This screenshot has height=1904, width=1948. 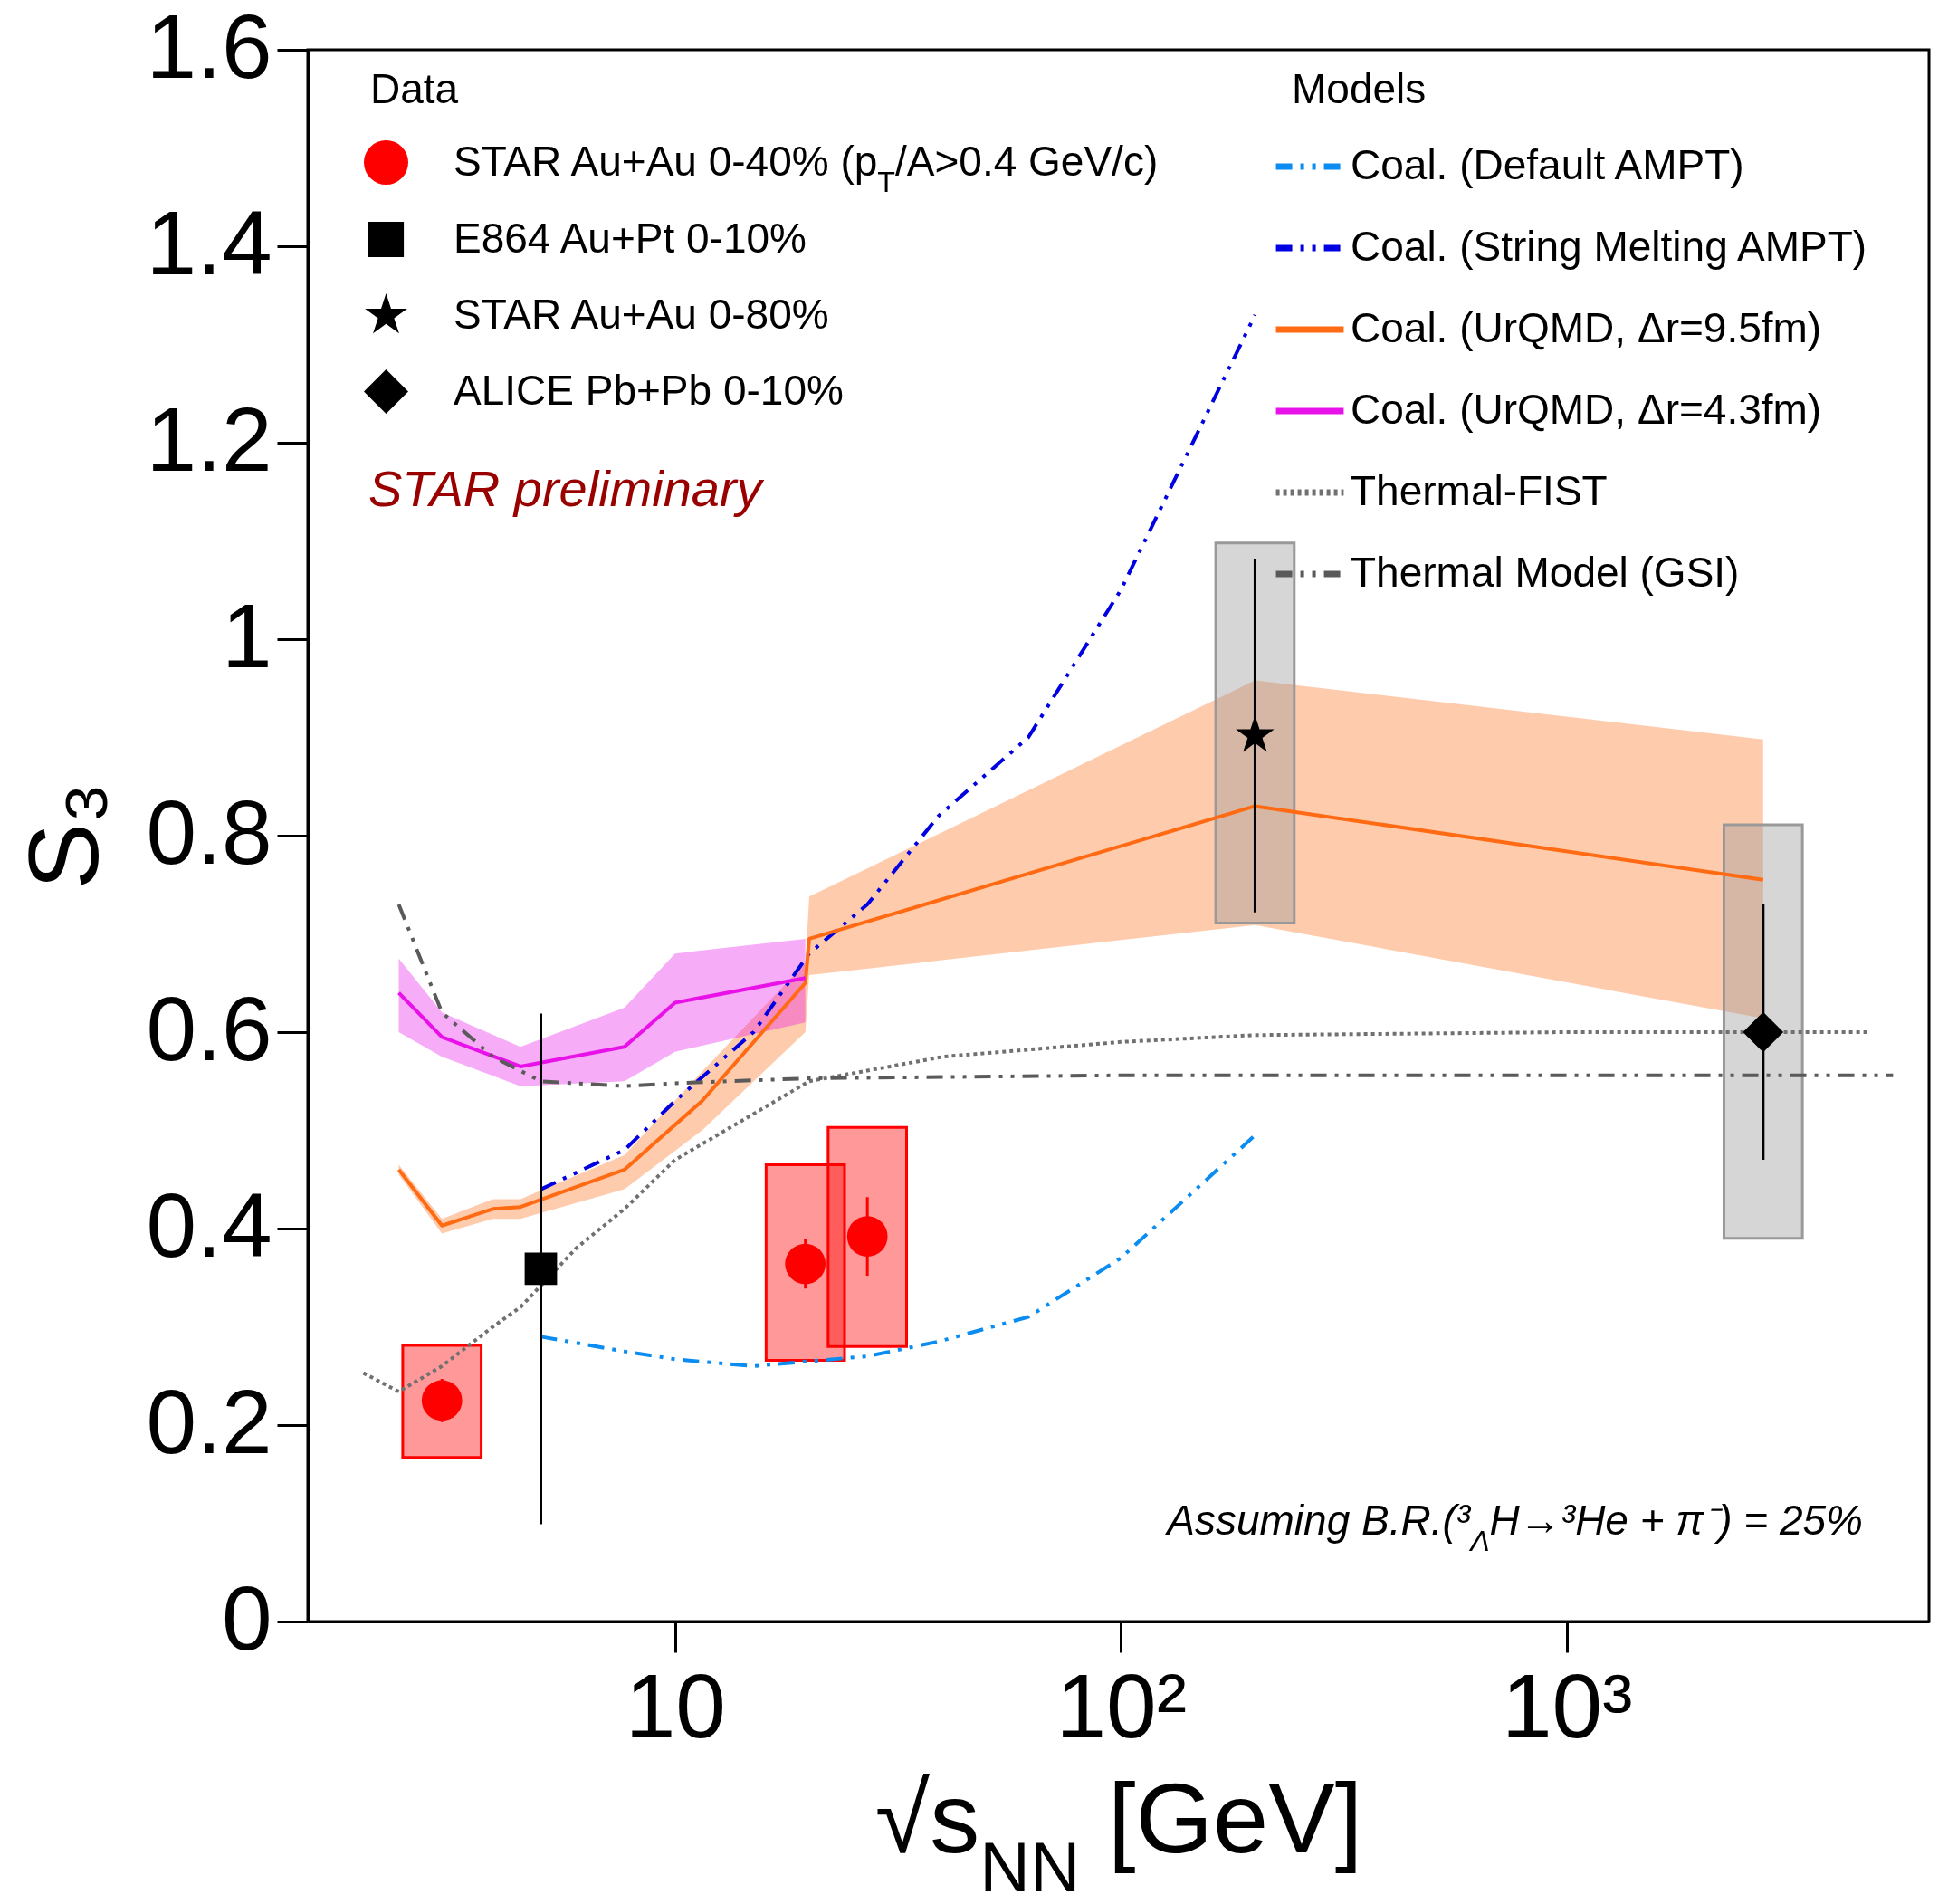 What do you see at coordinates (1567, 1705) in the screenshot?
I see `x-tick-label: 10³` at bounding box center [1567, 1705].